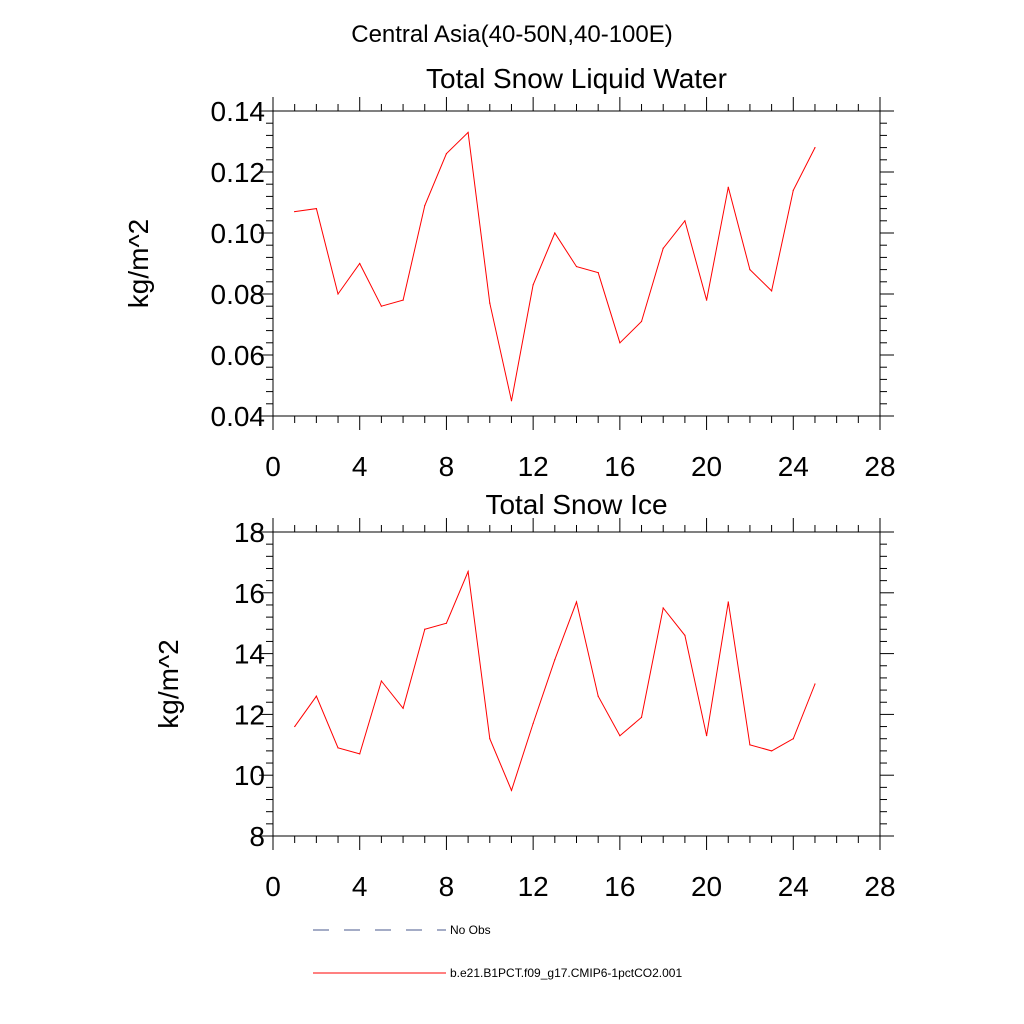  What do you see at coordinates (249, 775) in the screenshot?
I see `y-tick-label: 10` at bounding box center [249, 775].